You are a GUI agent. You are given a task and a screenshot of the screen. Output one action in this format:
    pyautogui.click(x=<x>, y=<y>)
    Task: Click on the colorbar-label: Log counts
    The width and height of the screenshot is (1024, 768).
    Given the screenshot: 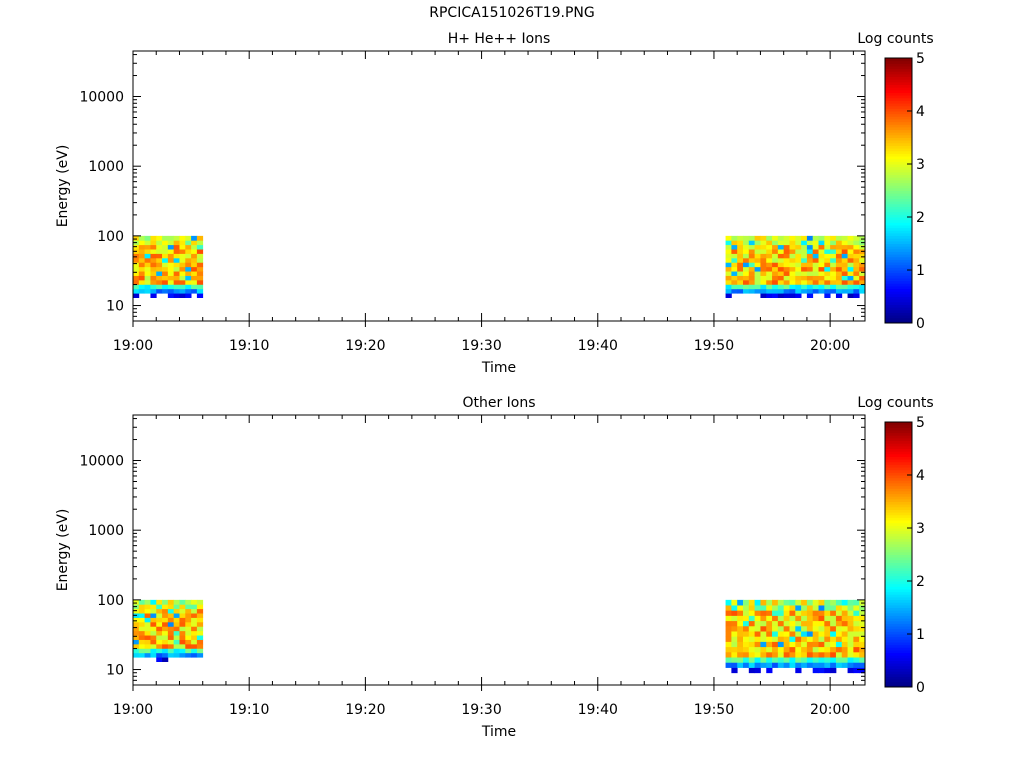 What is the action you would take?
    pyautogui.click(x=895, y=39)
    